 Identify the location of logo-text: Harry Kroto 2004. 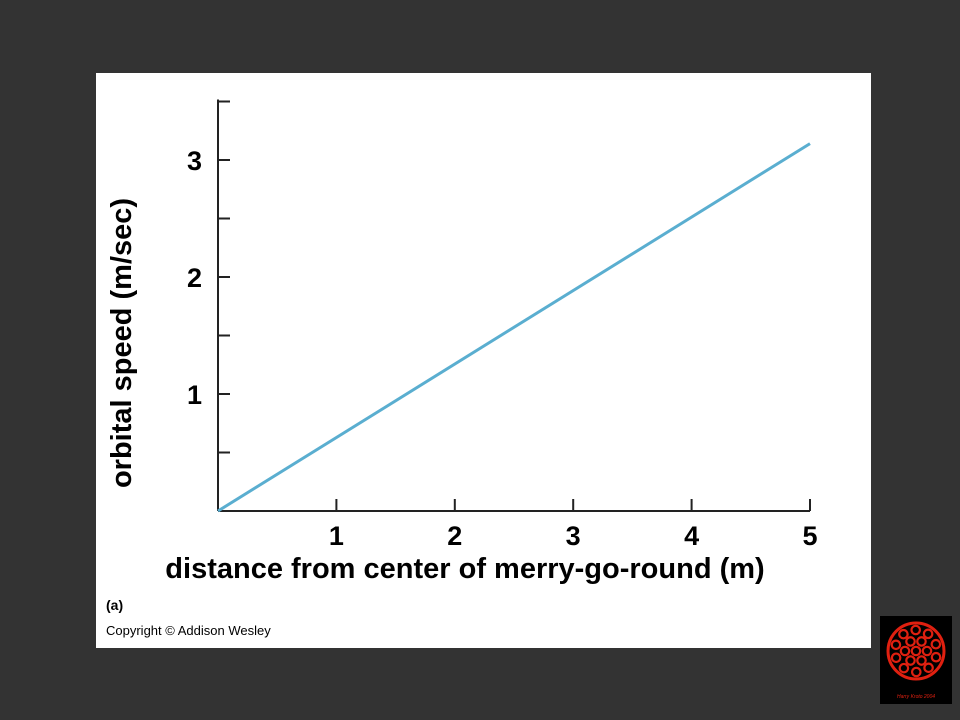
(916, 697).